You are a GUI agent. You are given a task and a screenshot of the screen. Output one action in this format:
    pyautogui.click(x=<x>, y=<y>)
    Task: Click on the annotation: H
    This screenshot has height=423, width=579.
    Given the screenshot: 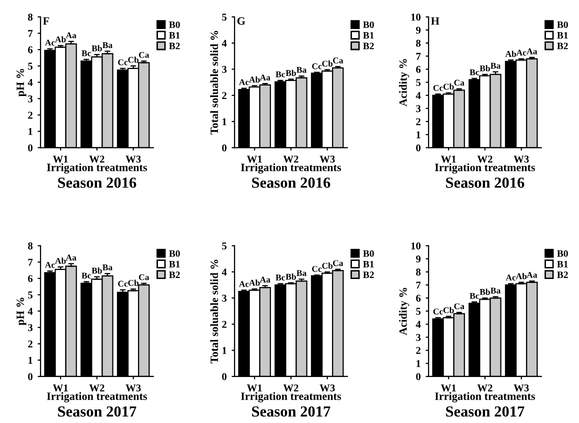 What is the action you would take?
    pyautogui.click(x=435, y=21)
    